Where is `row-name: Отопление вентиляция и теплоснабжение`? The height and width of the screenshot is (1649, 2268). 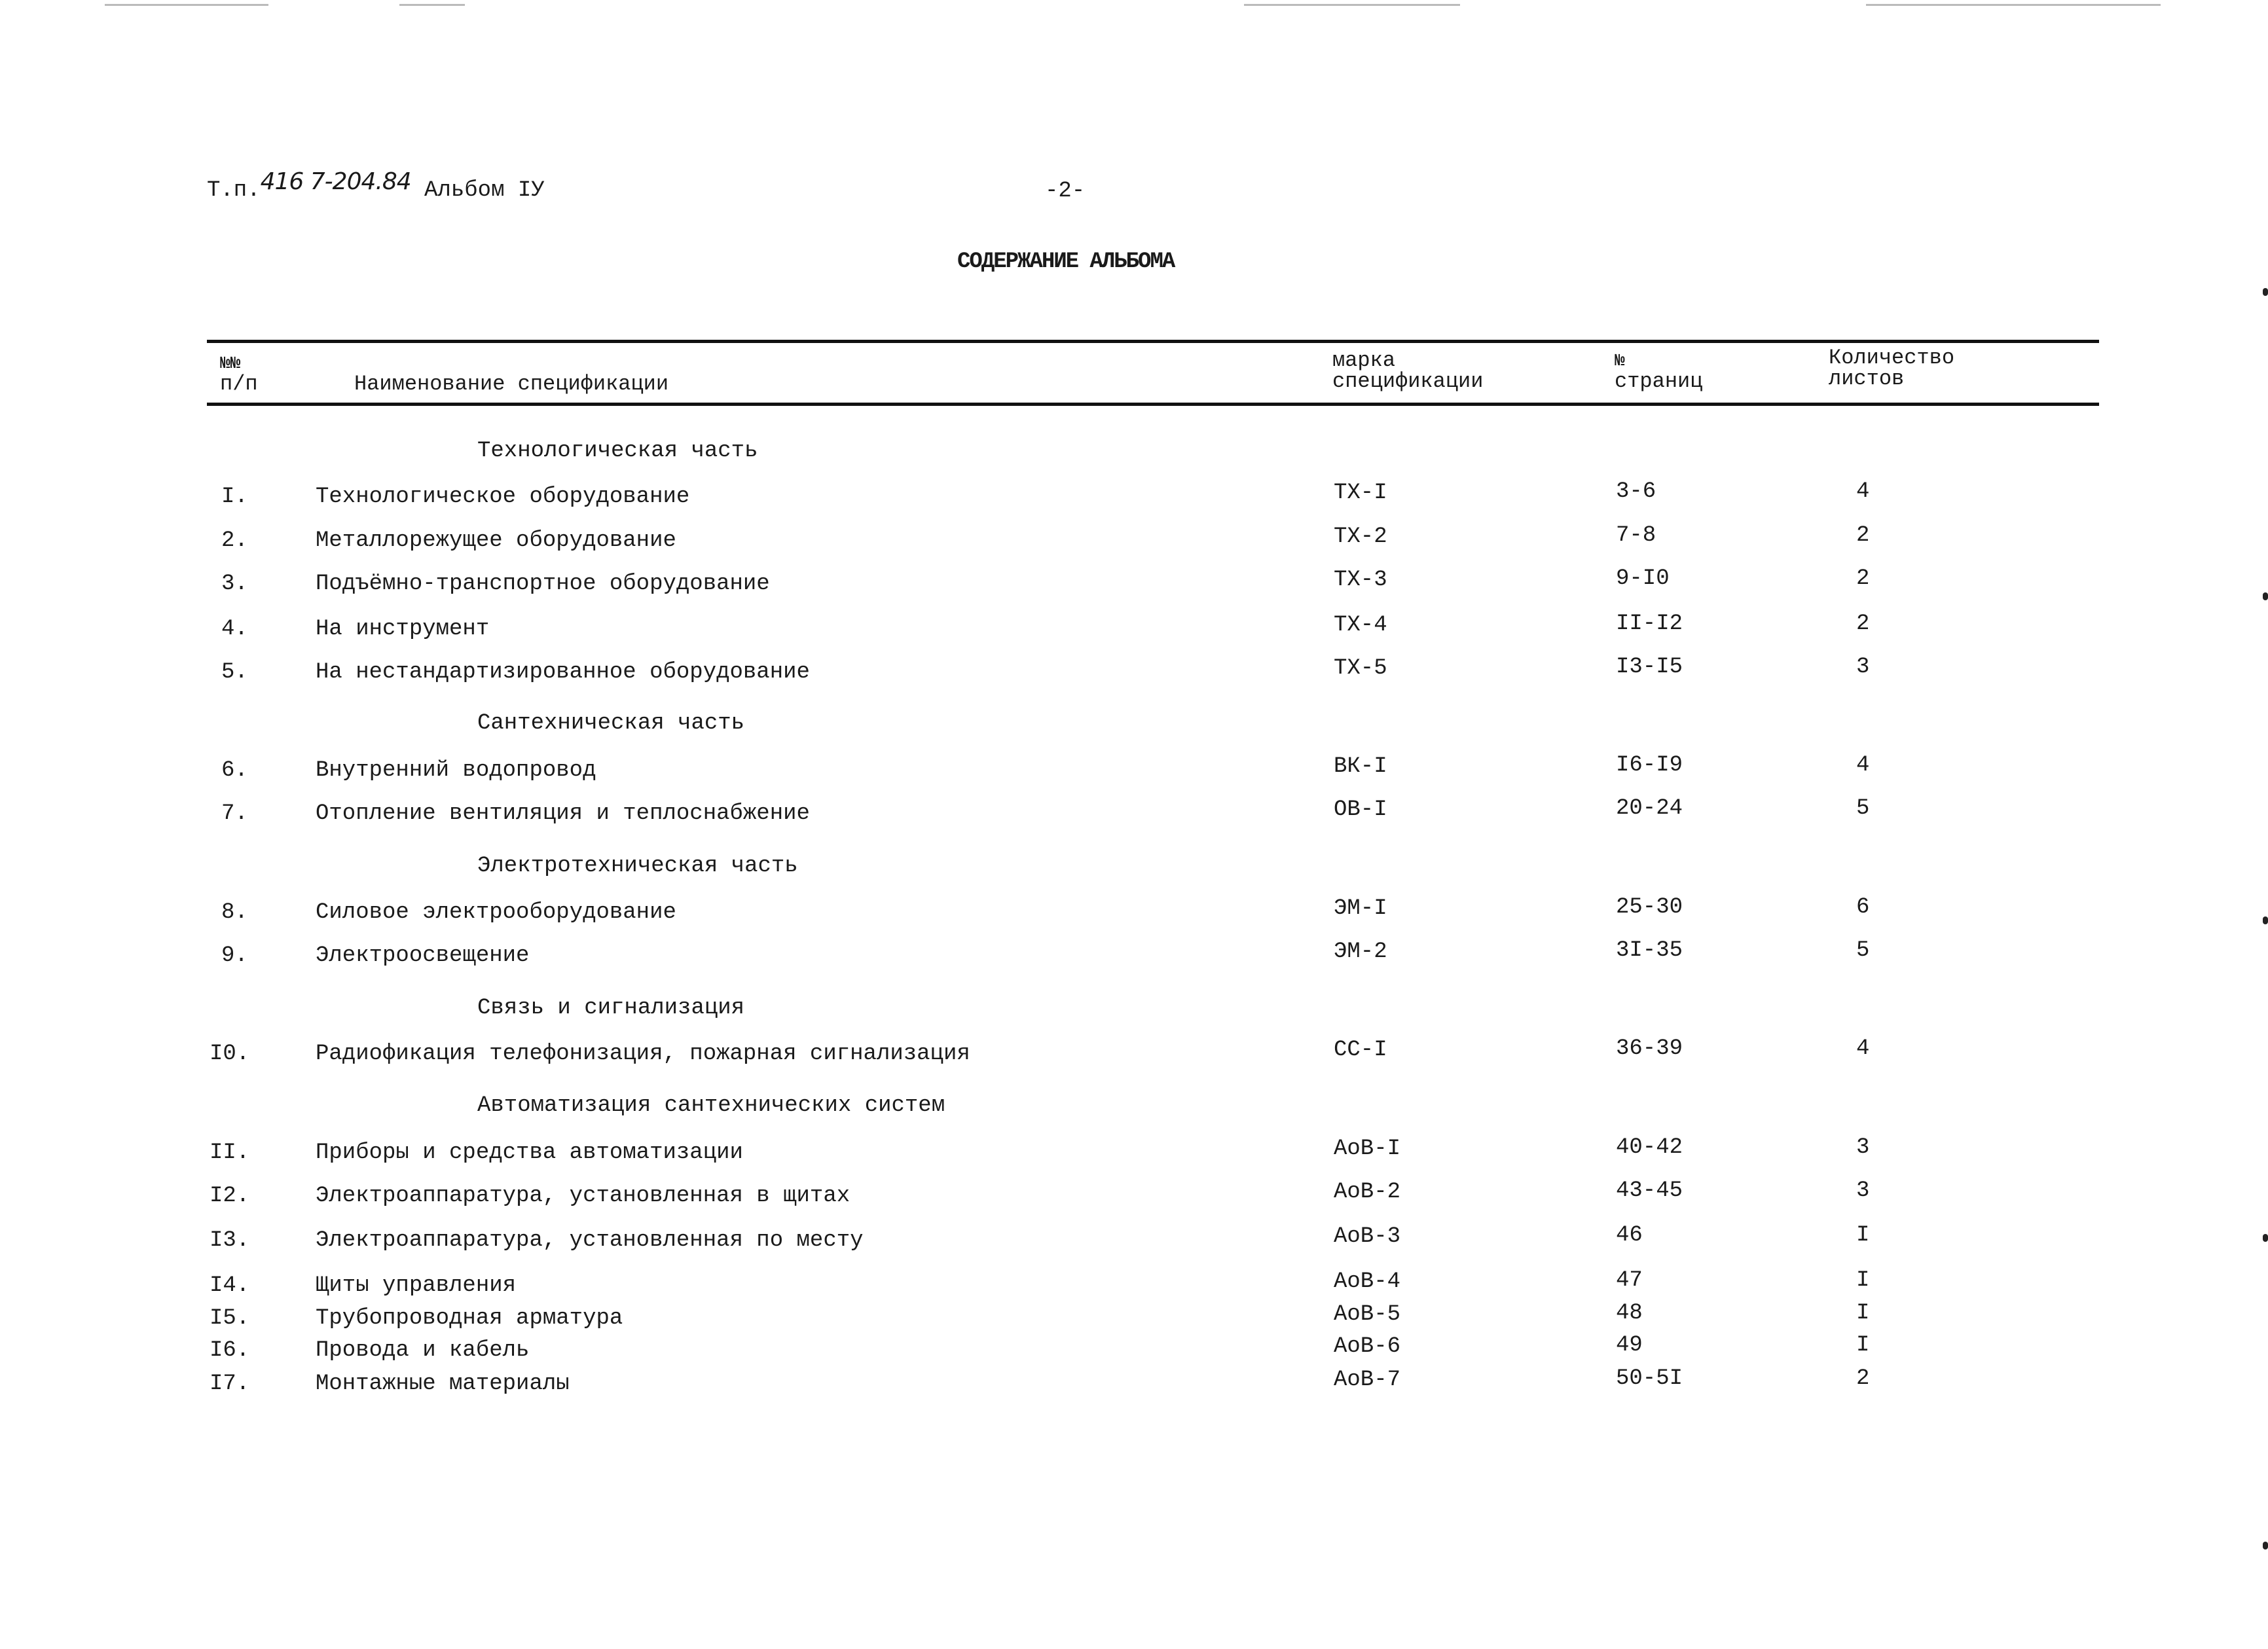 row-name: Отопление вентиляция и теплоснабжение is located at coordinates (563, 813).